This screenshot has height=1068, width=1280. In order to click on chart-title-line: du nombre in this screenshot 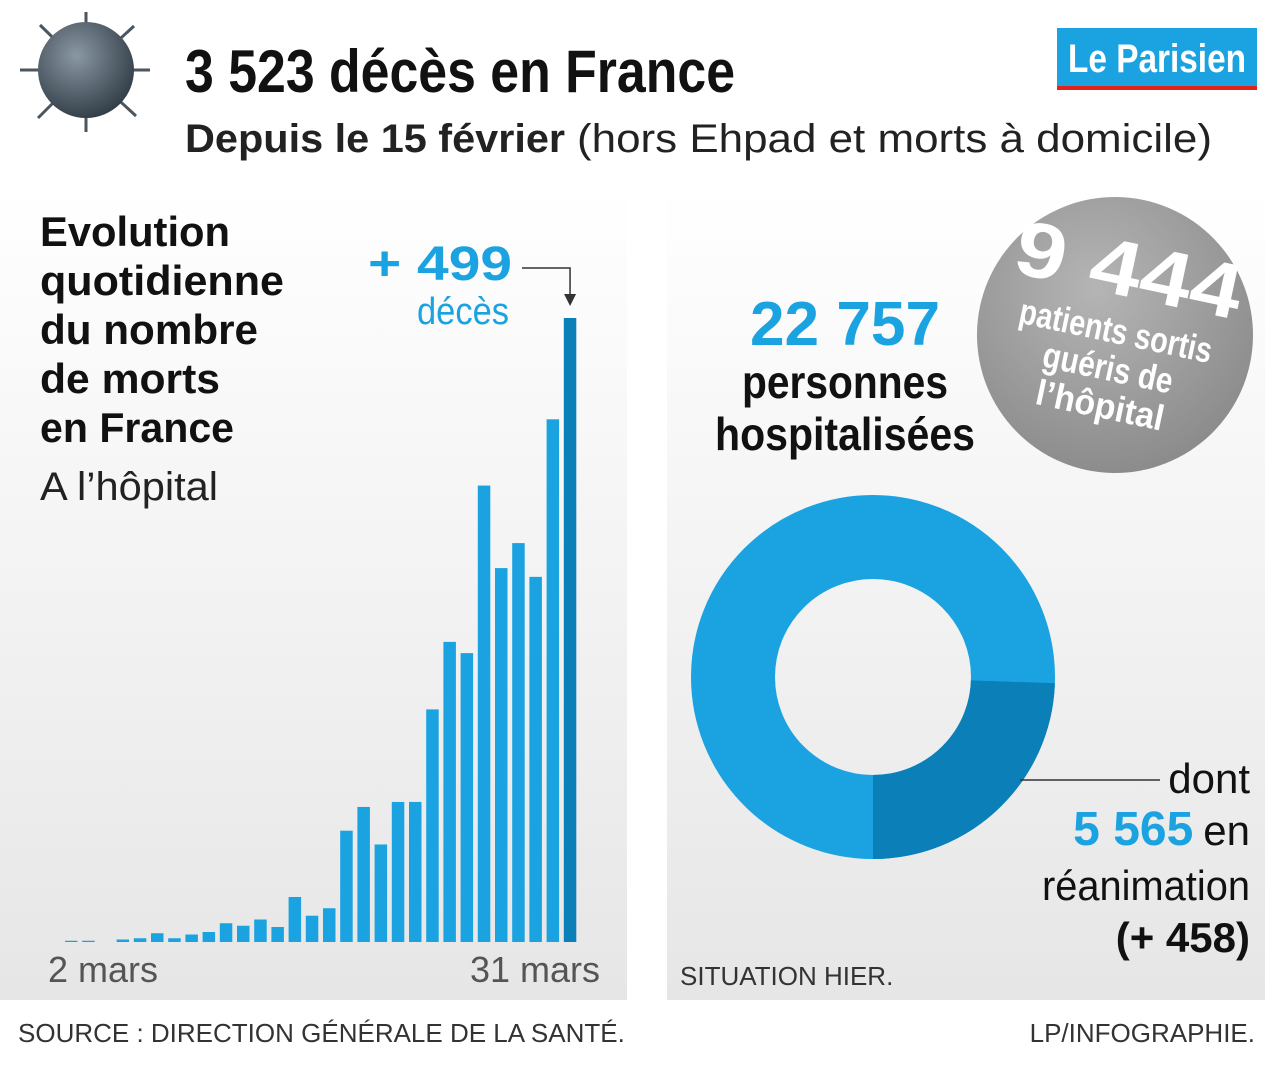, I will do `click(149, 329)`.